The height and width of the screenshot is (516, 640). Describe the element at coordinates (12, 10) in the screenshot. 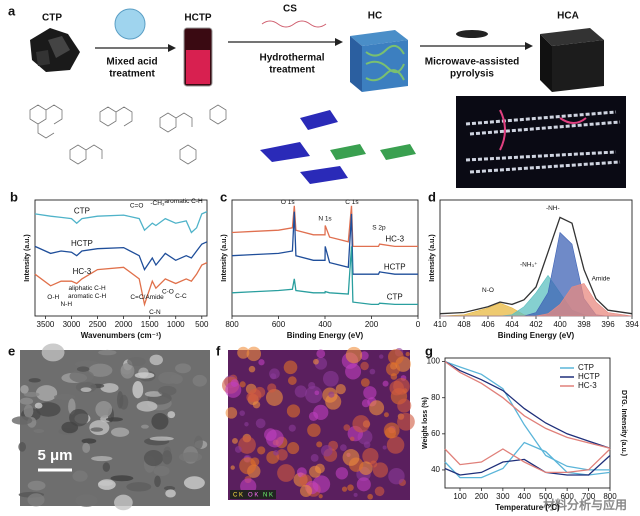

I see `panel-letter: a` at that location.